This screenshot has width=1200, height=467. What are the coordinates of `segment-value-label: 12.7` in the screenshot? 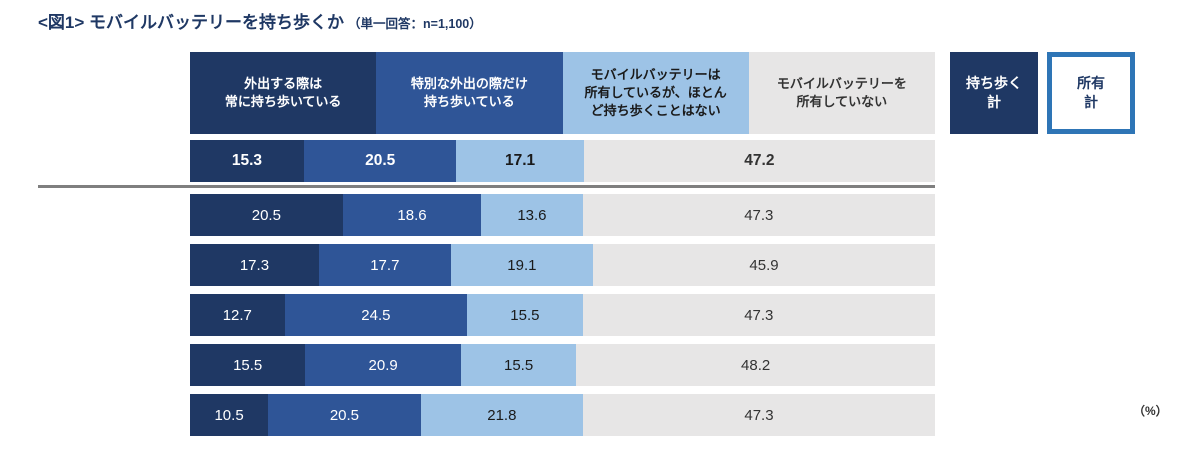 It's located at (237, 315).